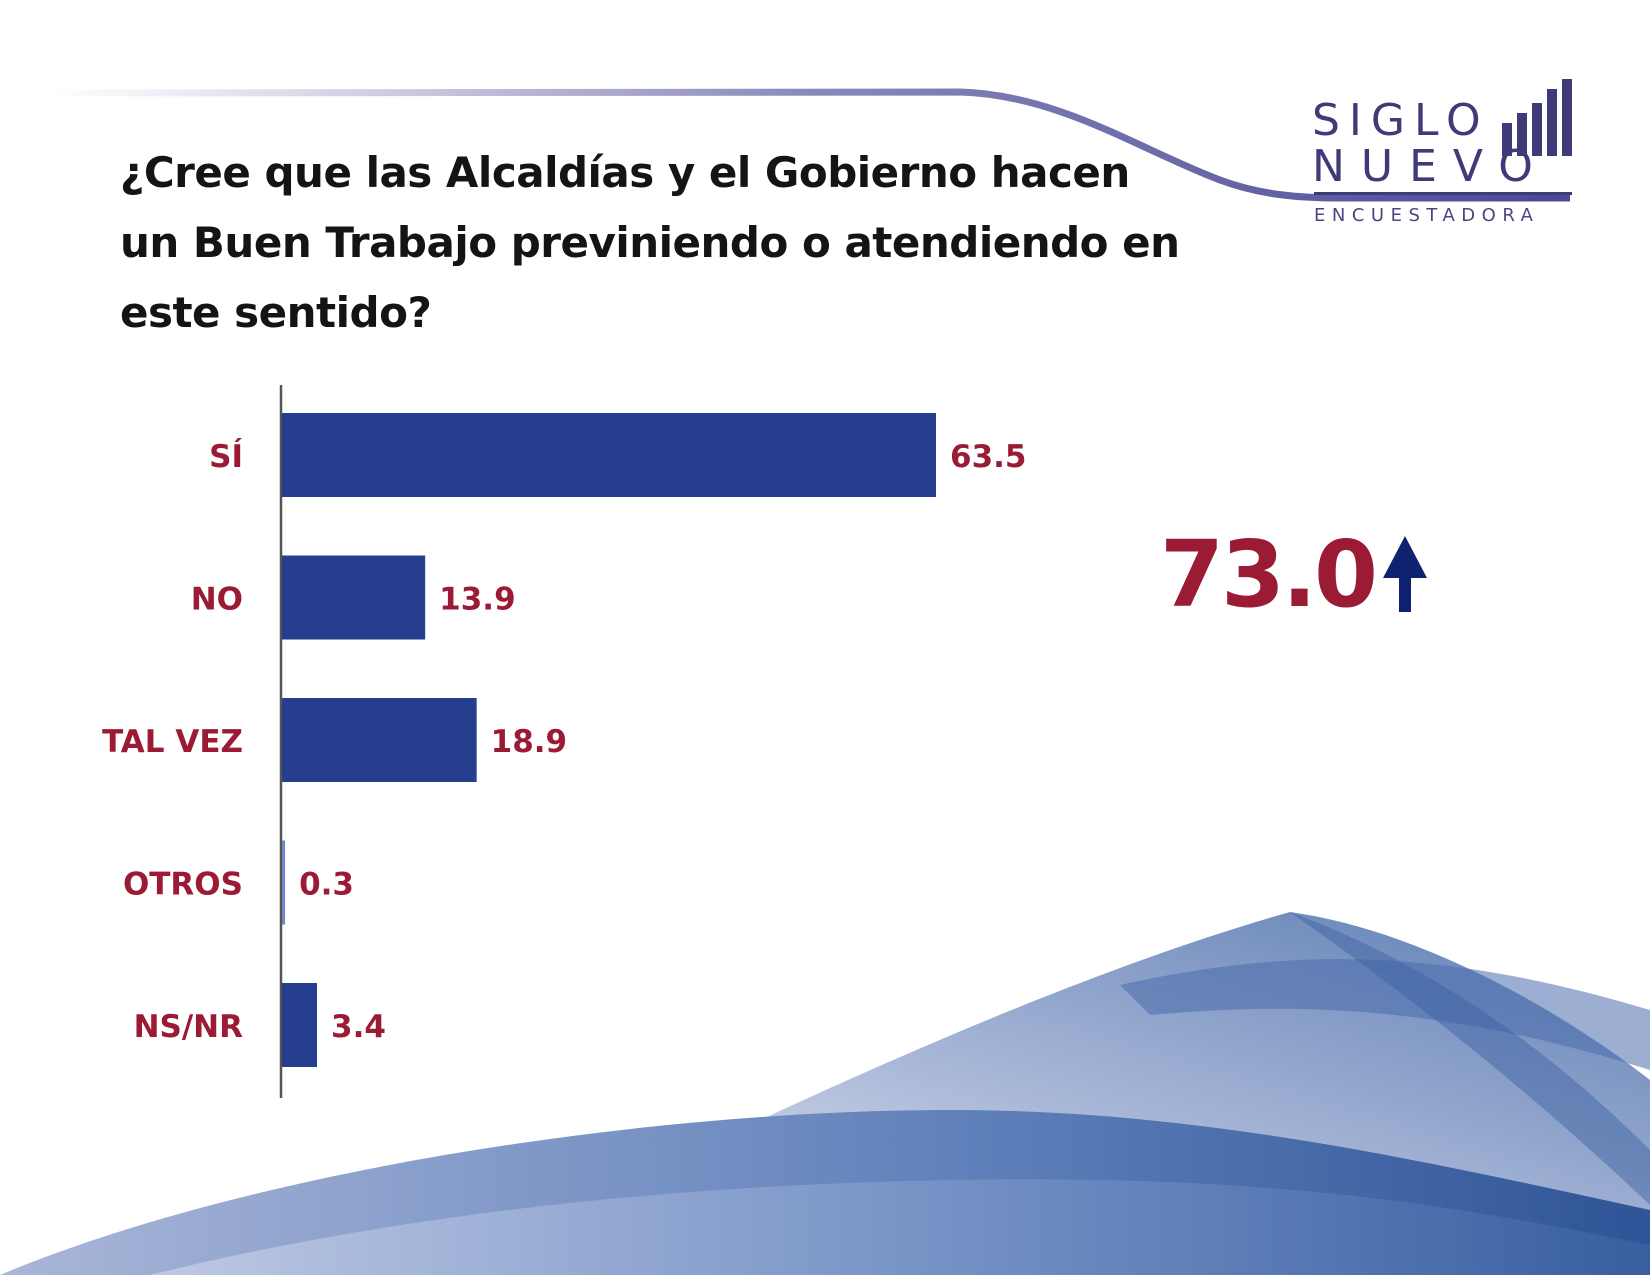  What do you see at coordinates (217, 600) in the screenshot?
I see `category-label: NO` at bounding box center [217, 600].